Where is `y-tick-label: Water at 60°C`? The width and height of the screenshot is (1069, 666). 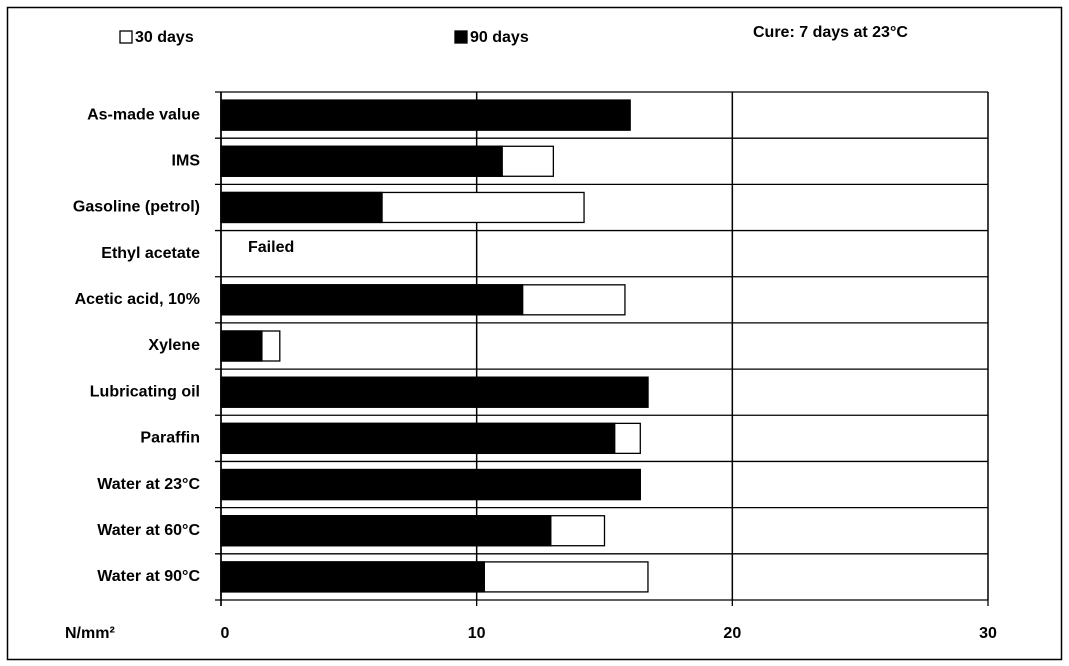
y-tick-label: Water at 60°C is located at coordinates (148, 530).